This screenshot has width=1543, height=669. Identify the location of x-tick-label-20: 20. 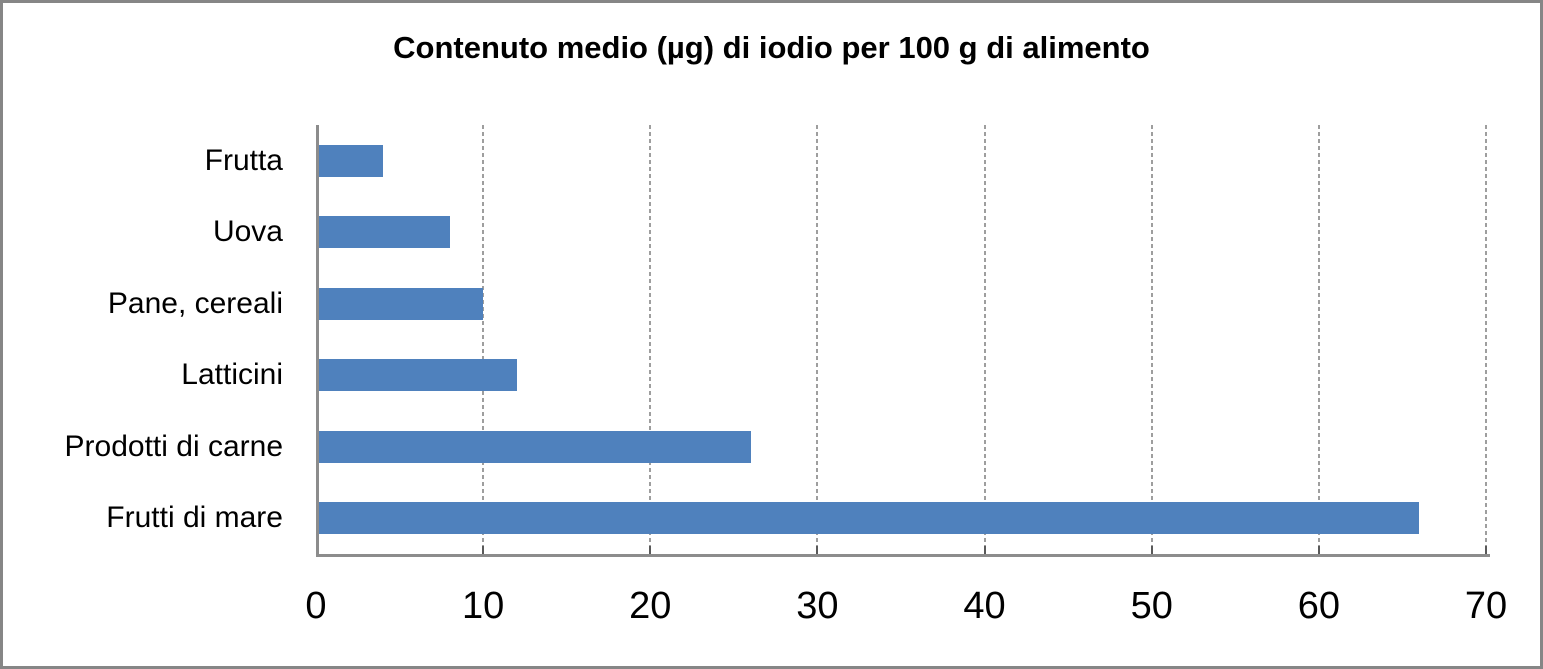
(650, 606).